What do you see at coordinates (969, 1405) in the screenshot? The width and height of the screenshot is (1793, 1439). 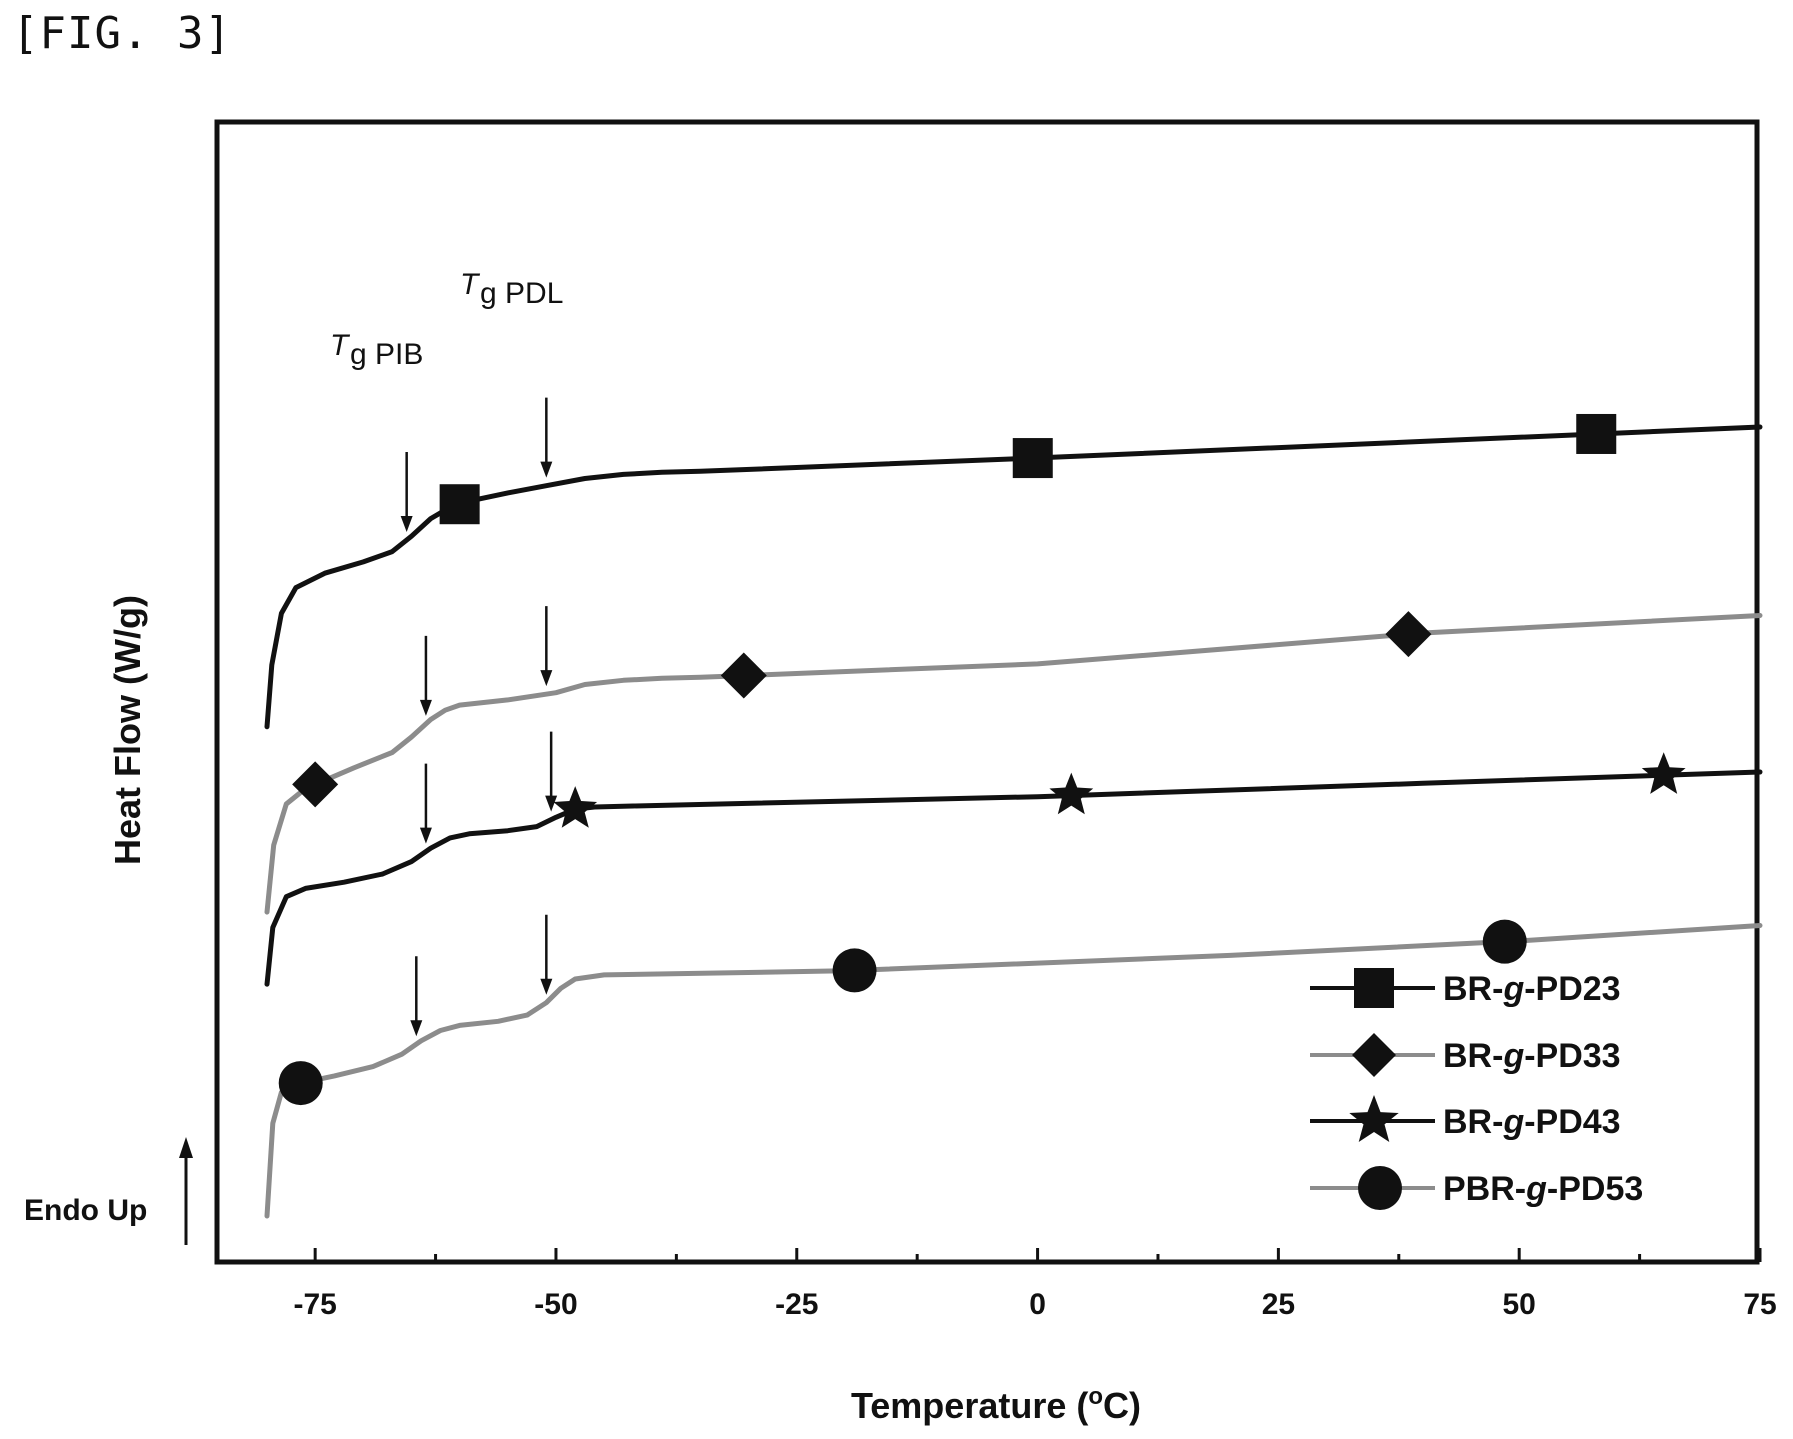 I see `x-axis-title-pre: Temperature (` at bounding box center [969, 1405].